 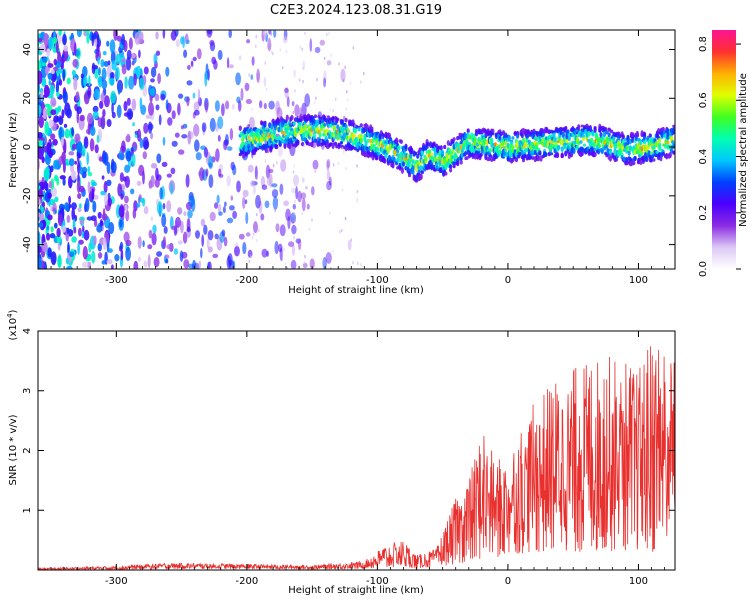 I want to click on y-tick-label: -40, so click(x=27, y=244).